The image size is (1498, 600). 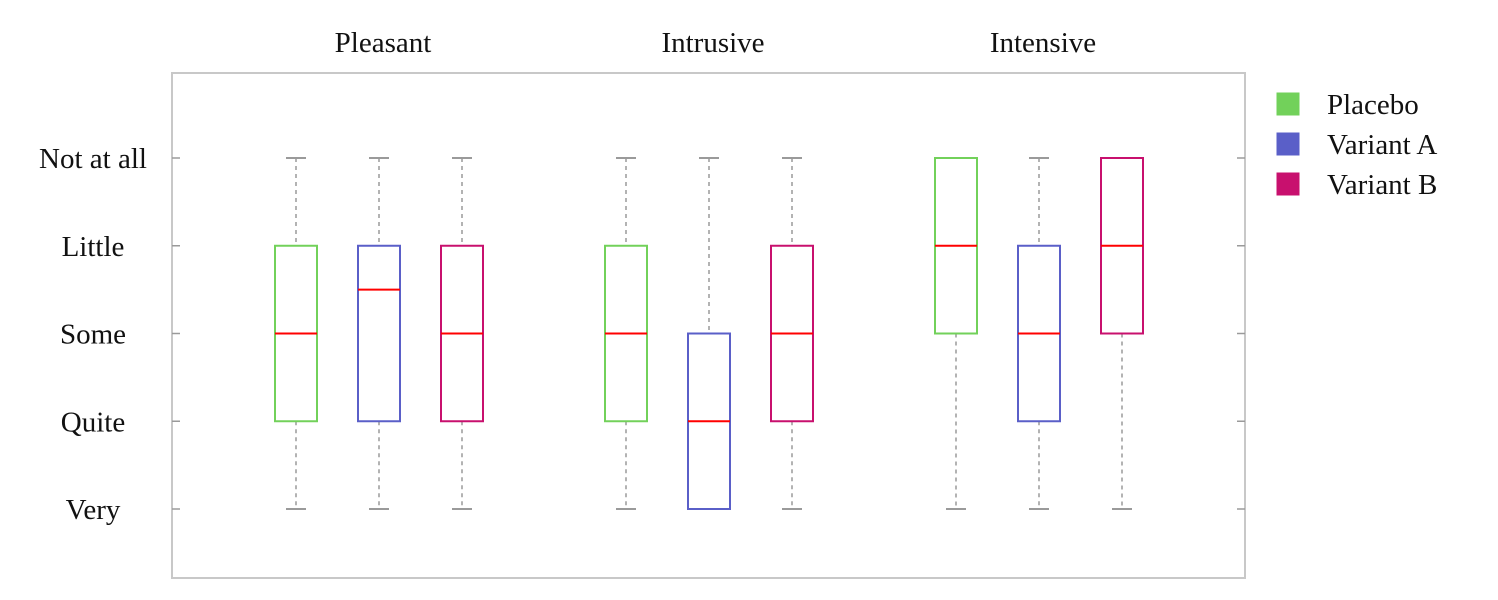 What do you see at coordinates (712, 43) in the screenshot?
I see `group-title-intrusive: Intrusive` at bounding box center [712, 43].